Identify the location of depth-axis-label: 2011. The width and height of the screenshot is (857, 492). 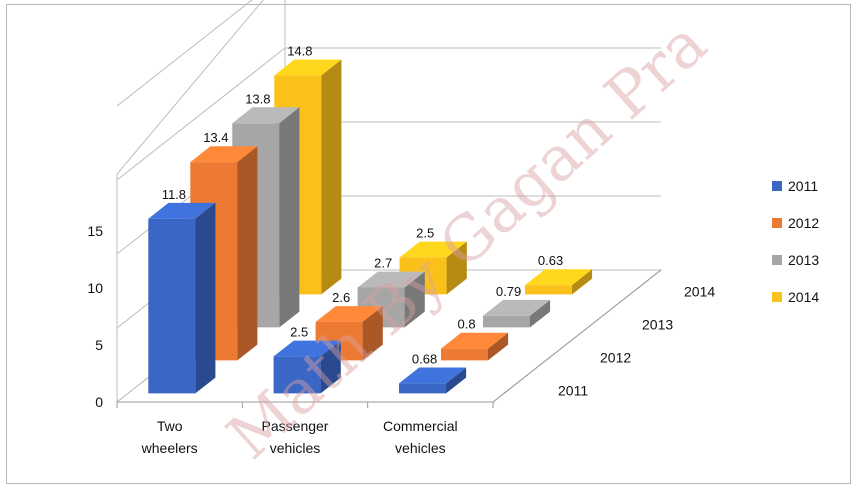
(573, 391).